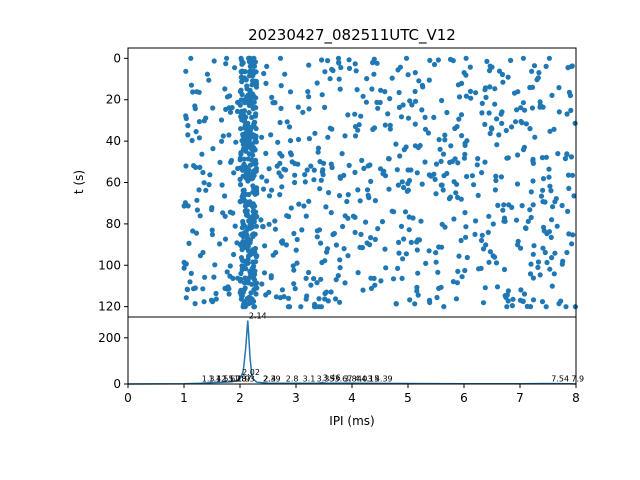  What do you see at coordinates (128, 398) in the screenshot?
I see `x-tick-label: 0` at bounding box center [128, 398].